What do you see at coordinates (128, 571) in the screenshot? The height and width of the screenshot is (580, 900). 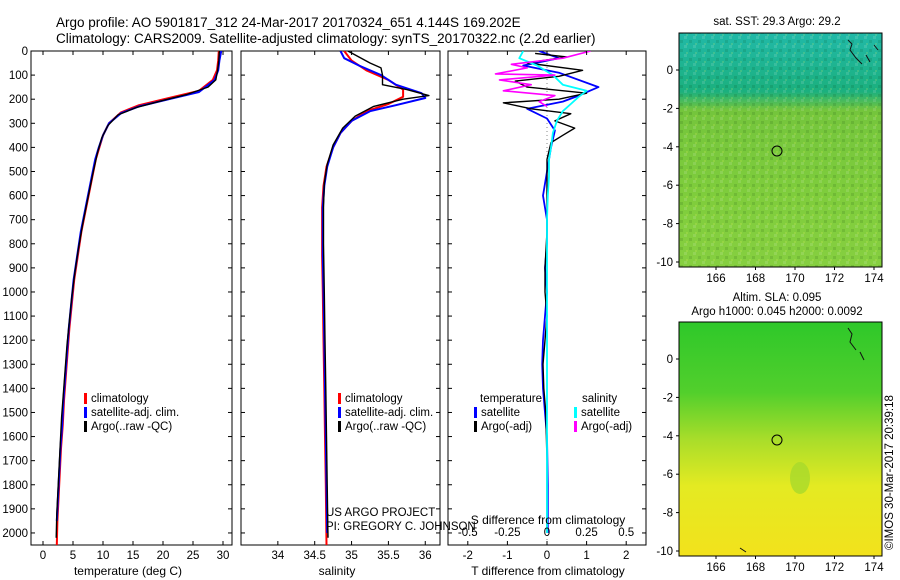 I see `temperature-xlabel: temperature (deg C)` at bounding box center [128, 571].